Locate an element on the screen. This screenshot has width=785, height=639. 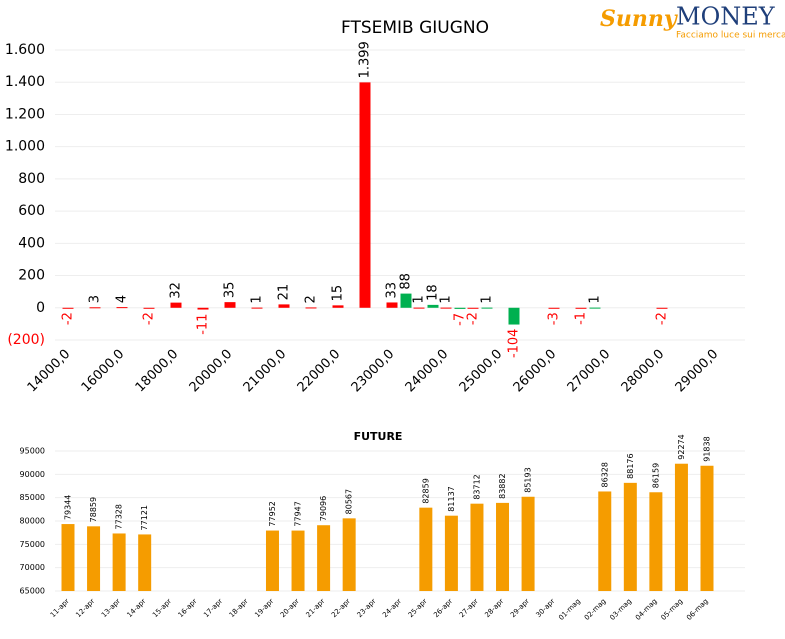
value-label: 88 is located at coordinates (406, 281).